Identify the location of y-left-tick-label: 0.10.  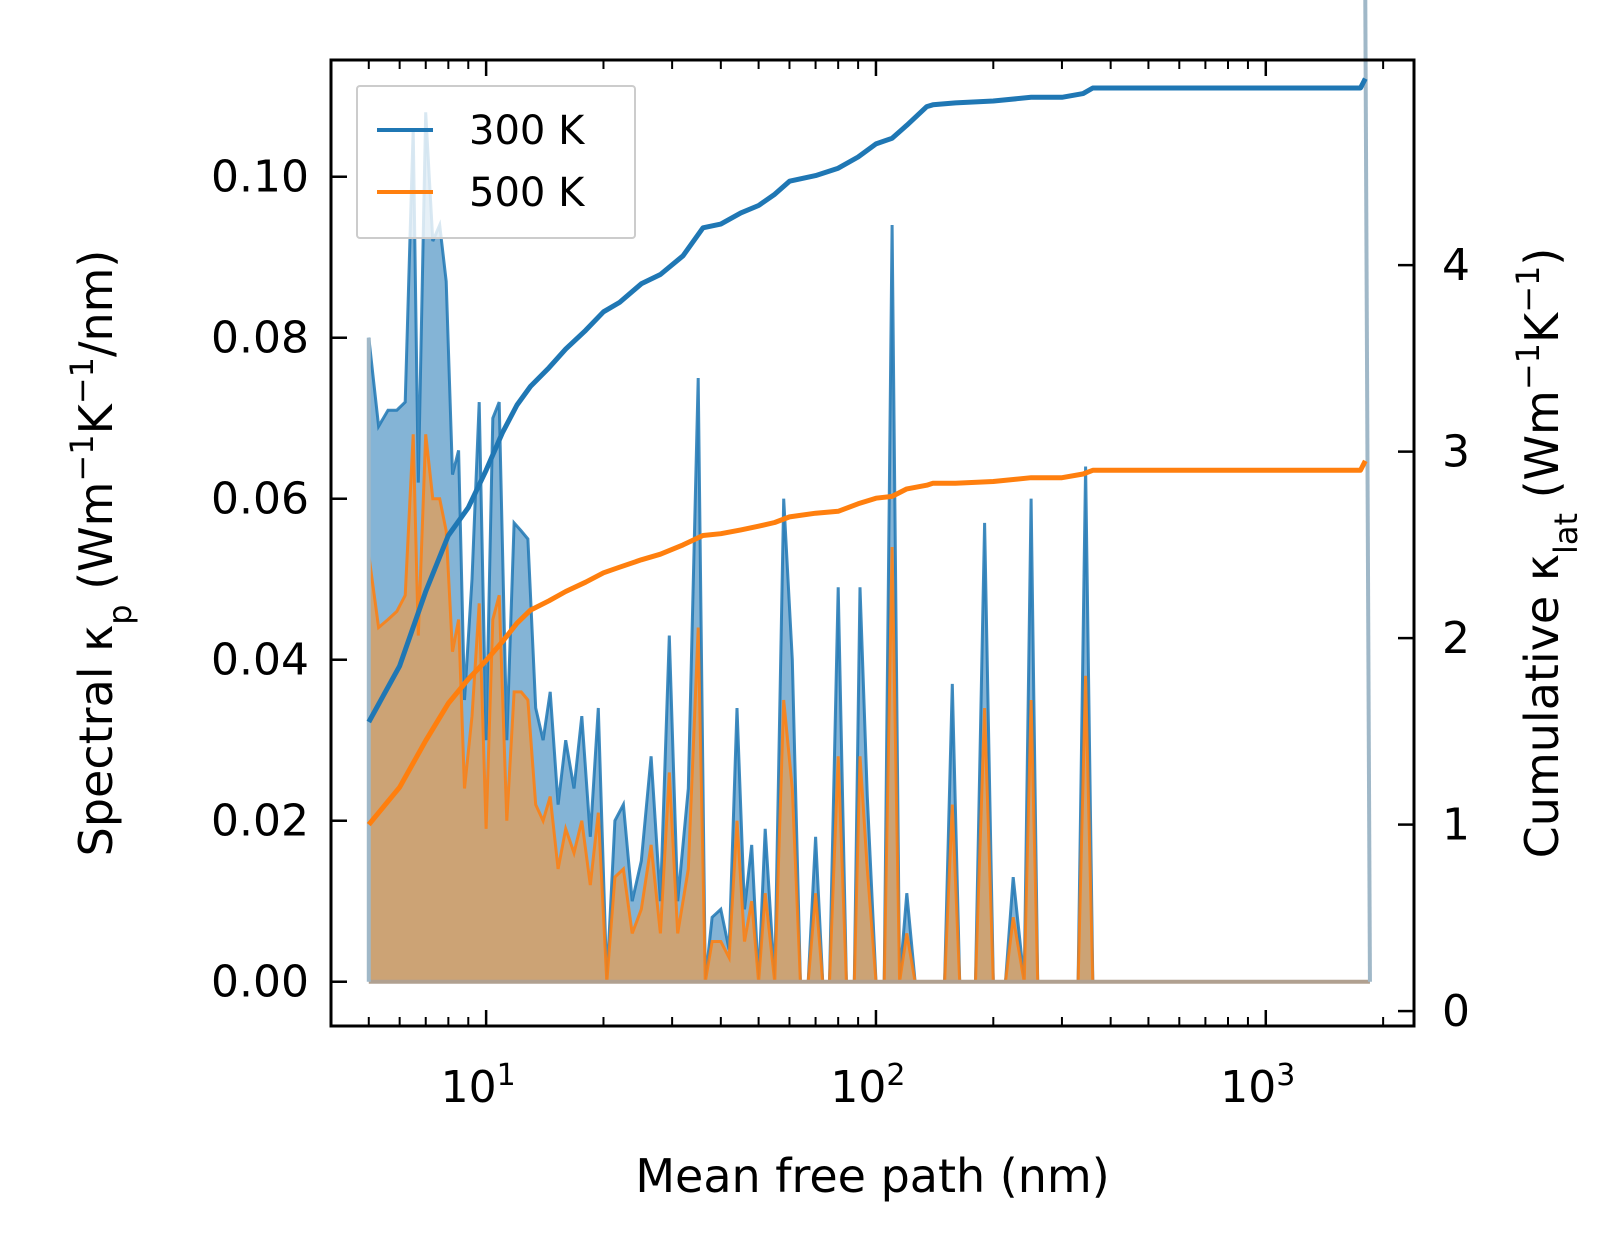
(260, 177).